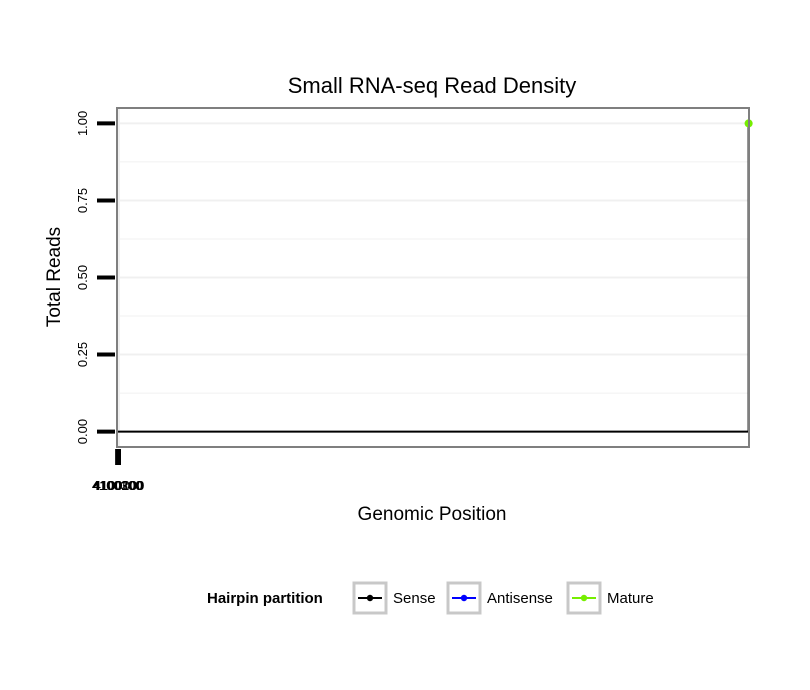  Describe the element at coordinates (630, 598) in the screenshot. I see `legend-label-mature: Mature` at that location.